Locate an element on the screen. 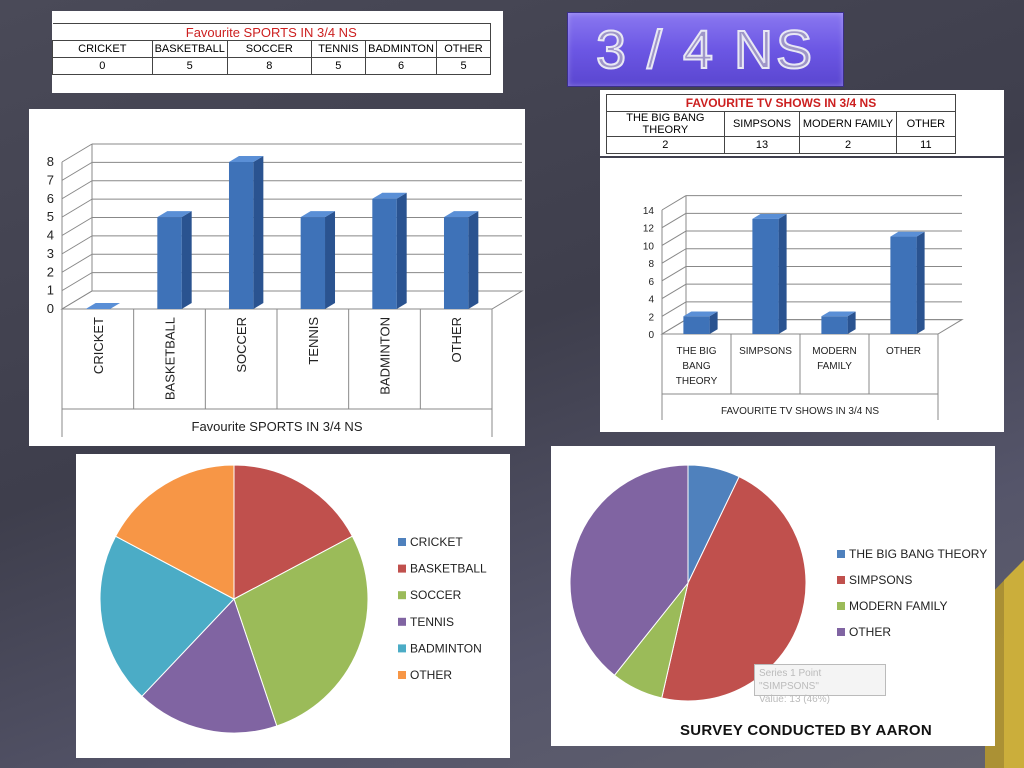  tv-table-value-2: 2 is located at coordinates (848, 145).